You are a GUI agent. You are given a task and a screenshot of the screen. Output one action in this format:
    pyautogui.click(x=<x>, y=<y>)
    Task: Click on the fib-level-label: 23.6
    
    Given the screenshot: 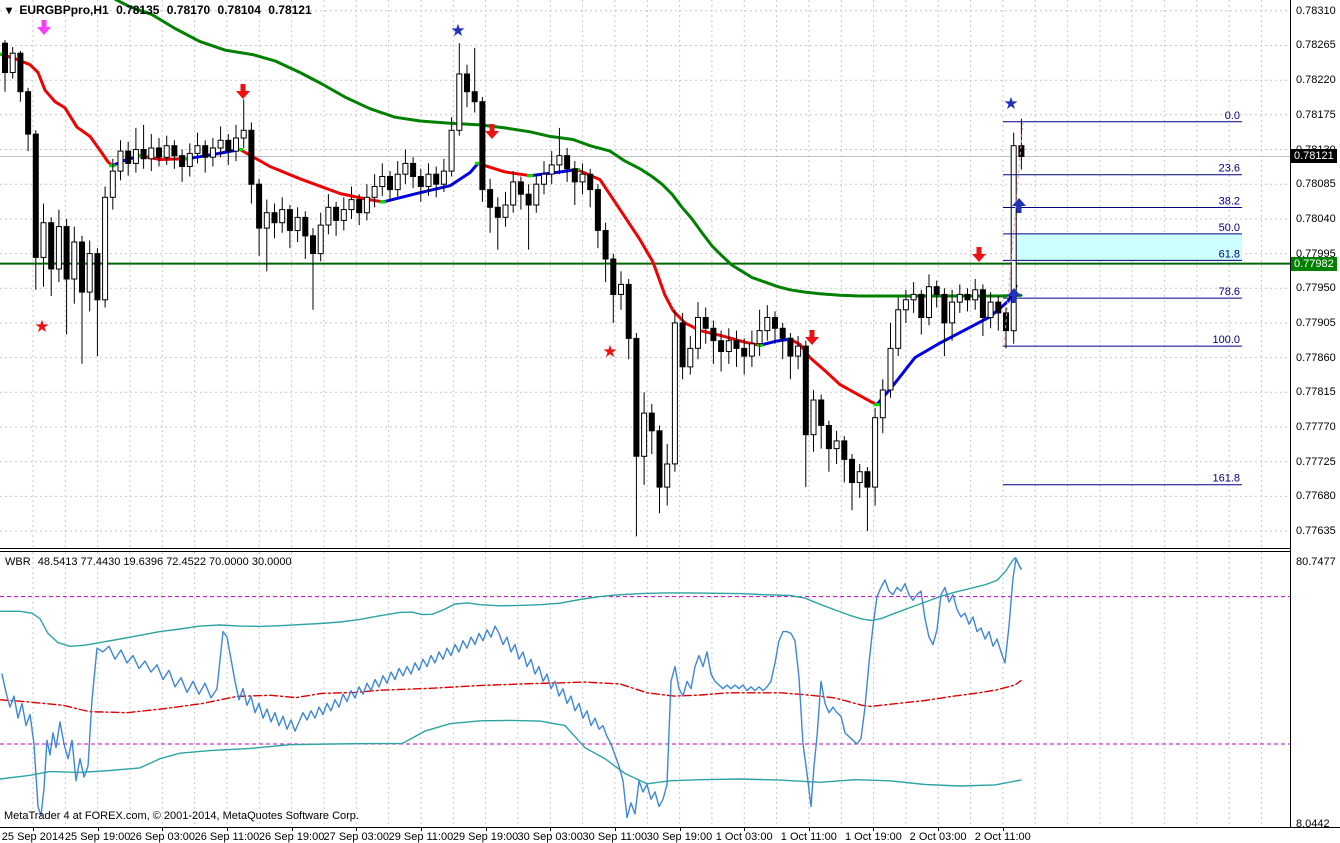 What is the action you would take?
    pyautogui.click(x=1229, y=169)
    